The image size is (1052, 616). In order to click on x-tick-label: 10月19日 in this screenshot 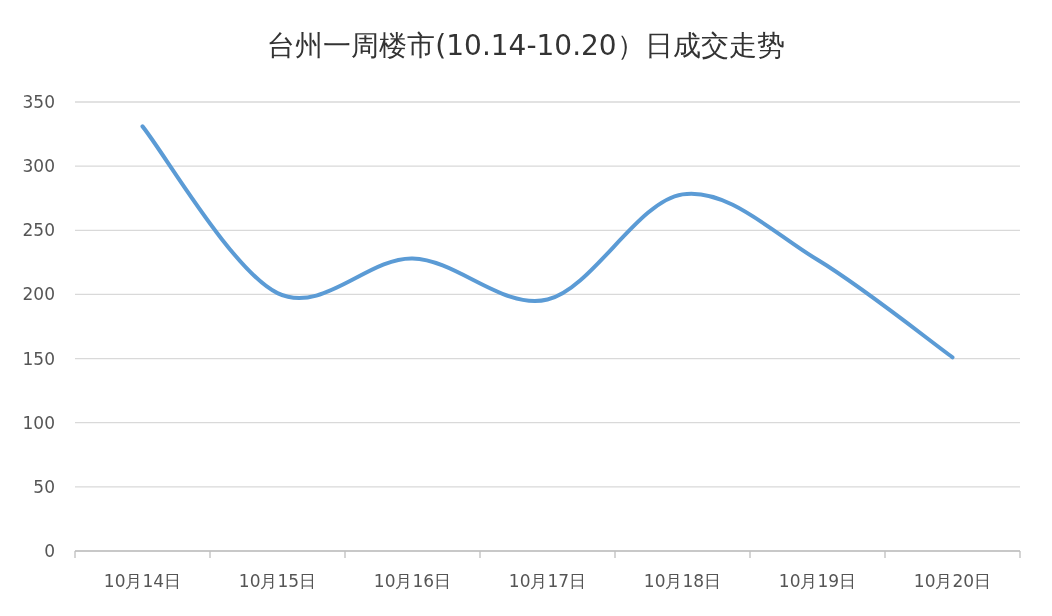, I will do `click(817, 581)`.